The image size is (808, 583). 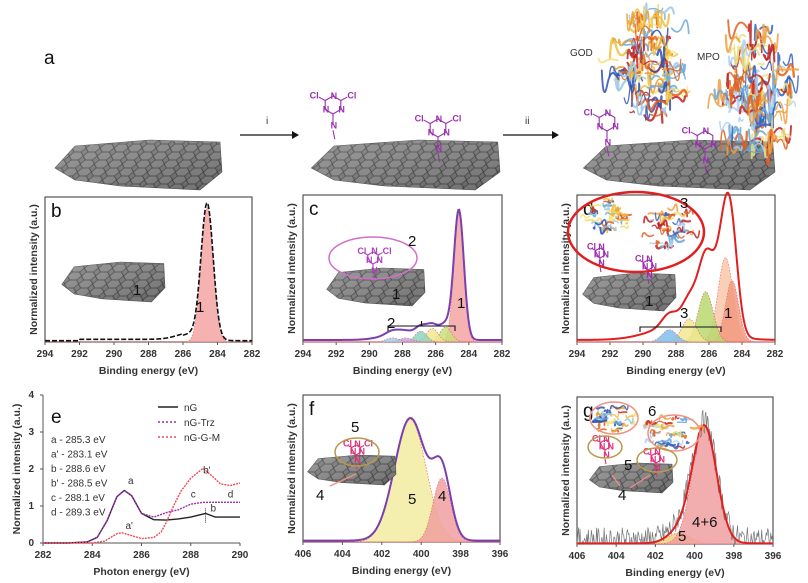 I want to click on x-tick-label: 400, so click(x=421, y=554).